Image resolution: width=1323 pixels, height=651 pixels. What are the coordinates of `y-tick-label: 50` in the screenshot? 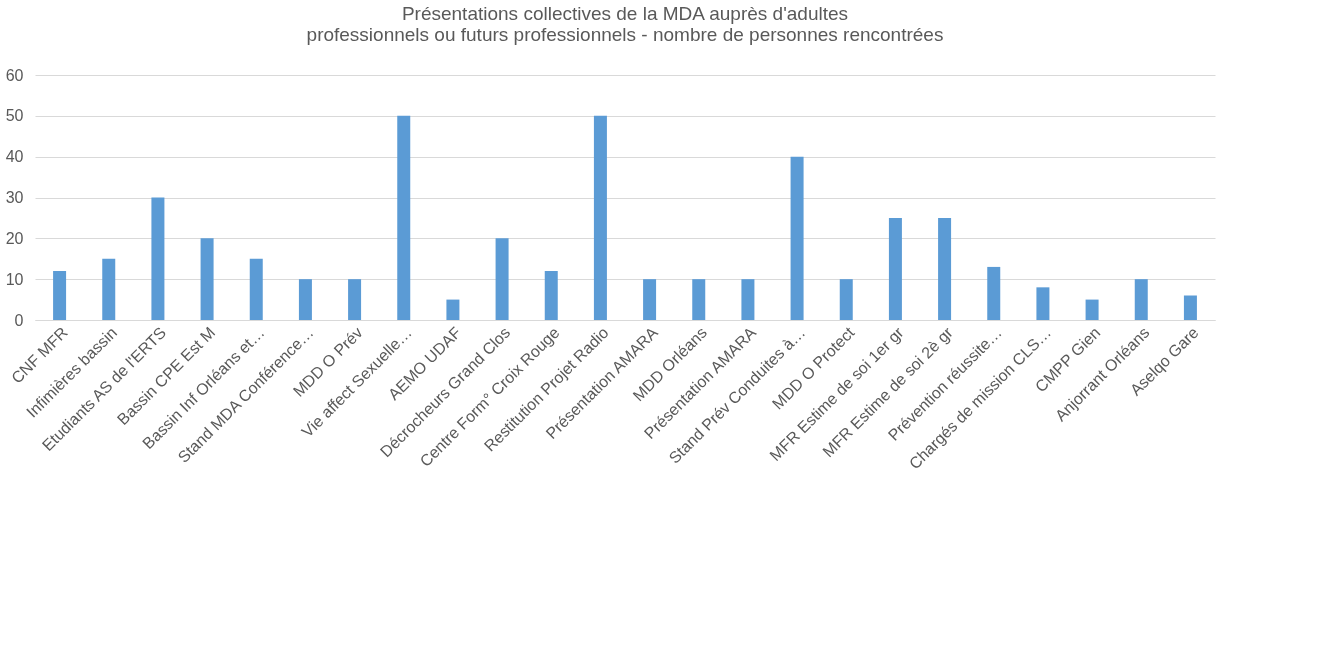 It's located at (14, 116).